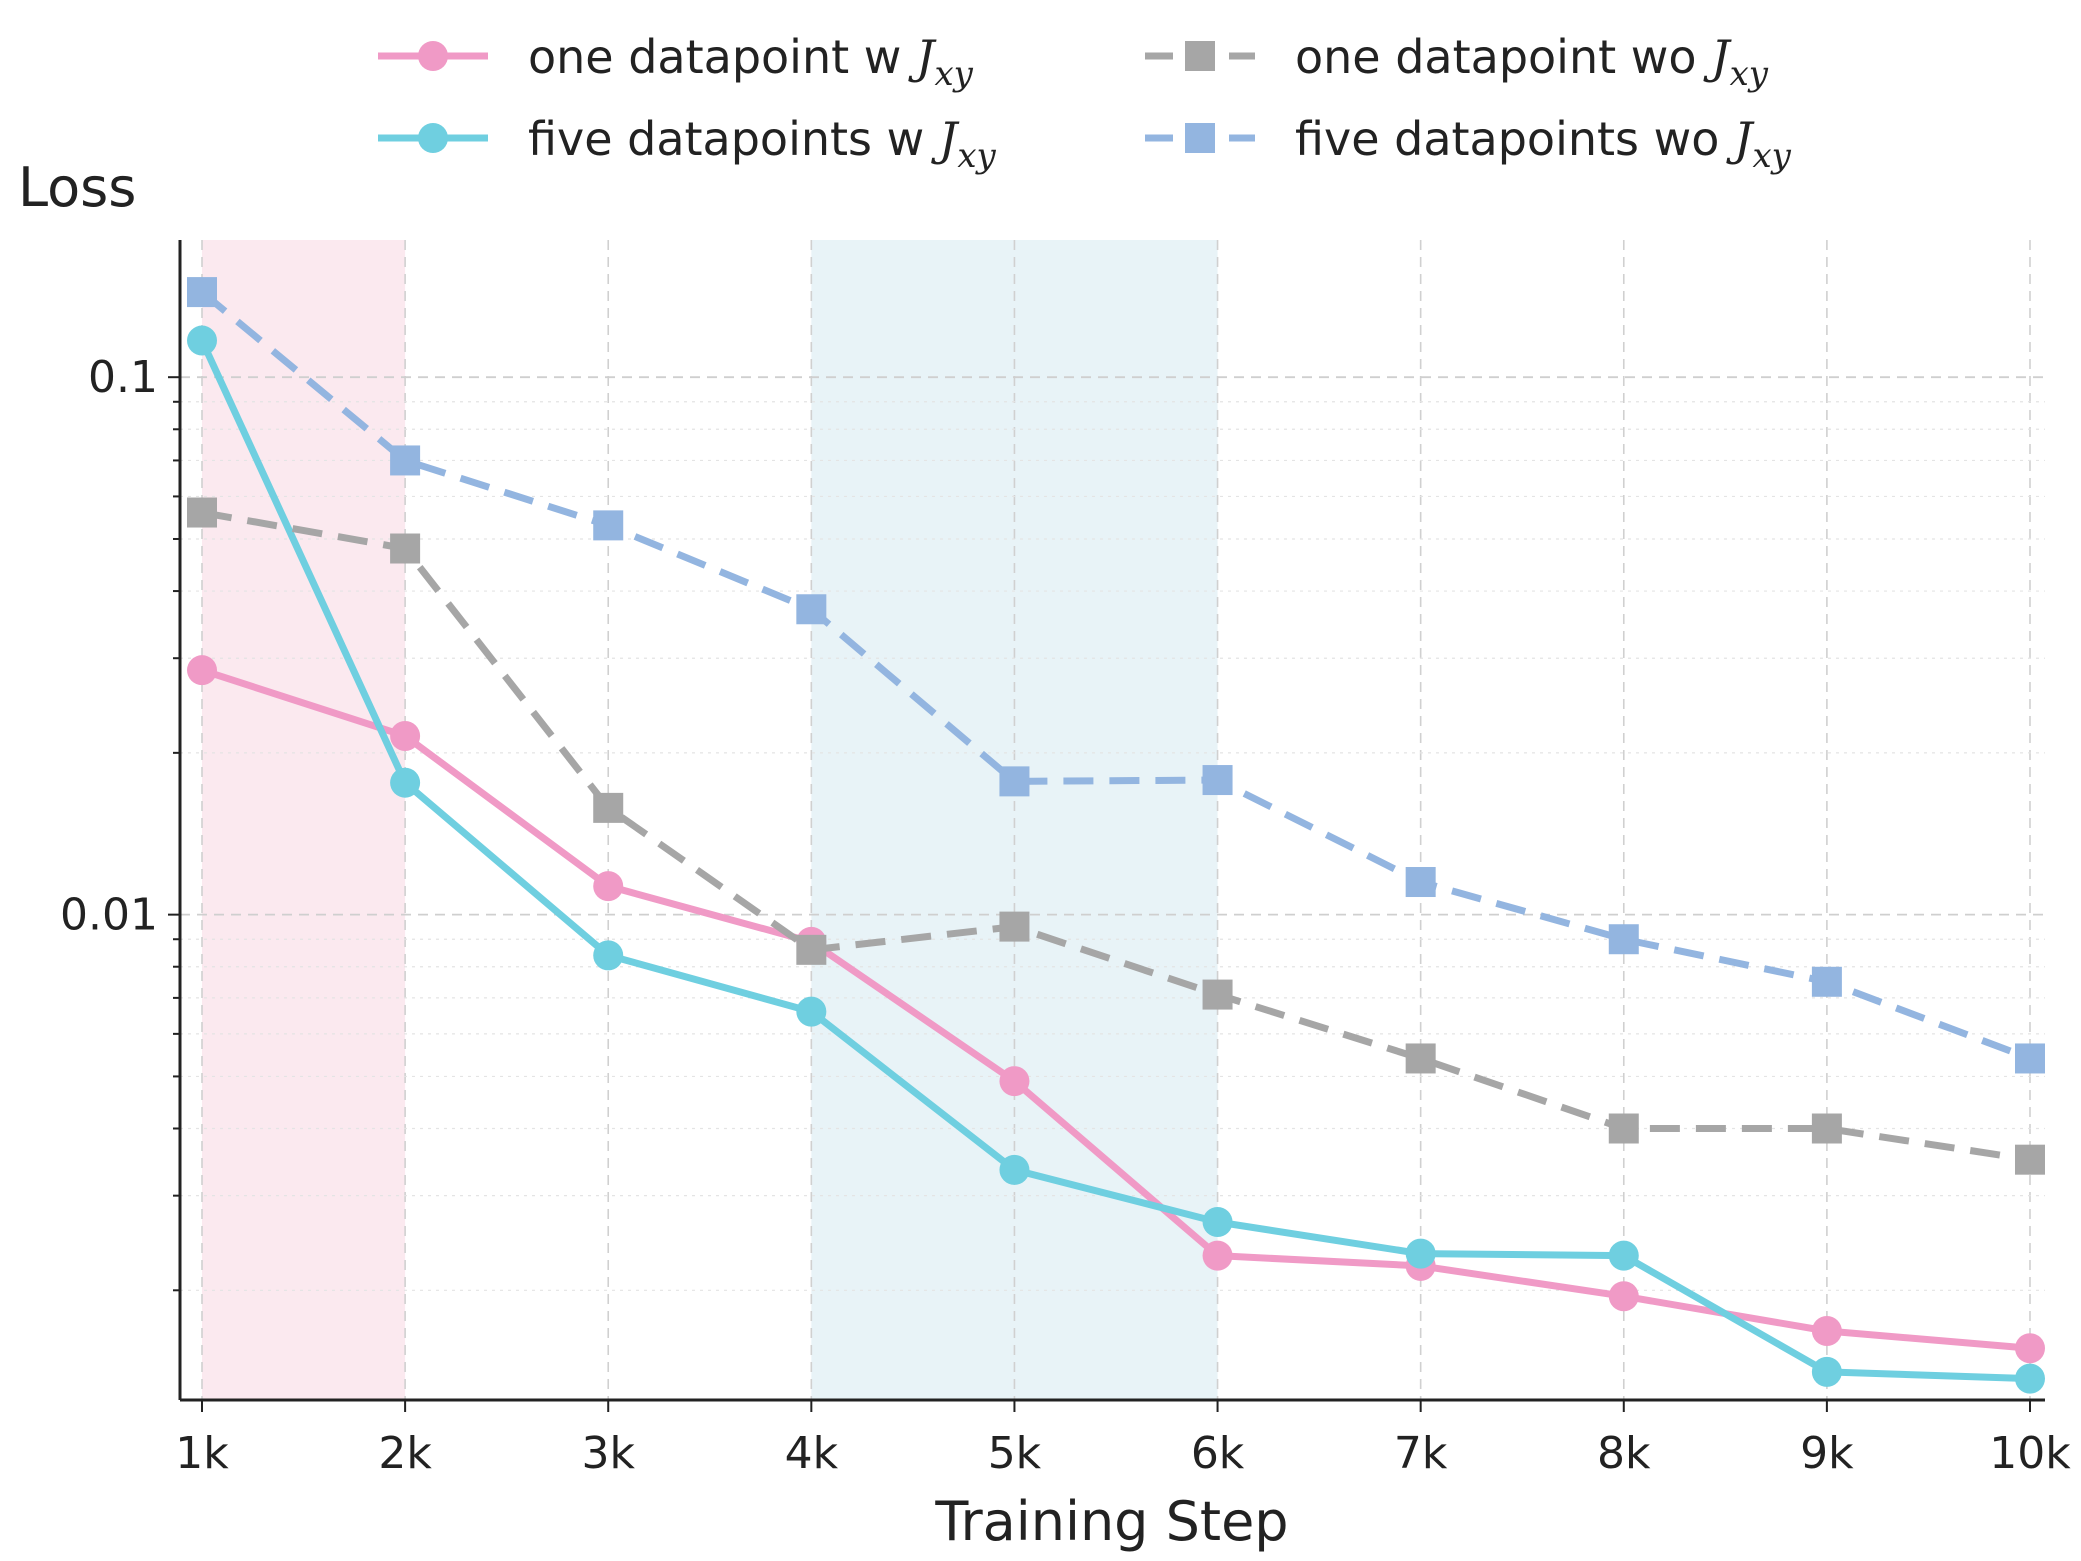 This screenshot has height=1561, width=2081. What do you see at coordinates (722, 57) in the screenshot?
I see `legend-label-text: one datapoint w` at bounding box center [722, 57].